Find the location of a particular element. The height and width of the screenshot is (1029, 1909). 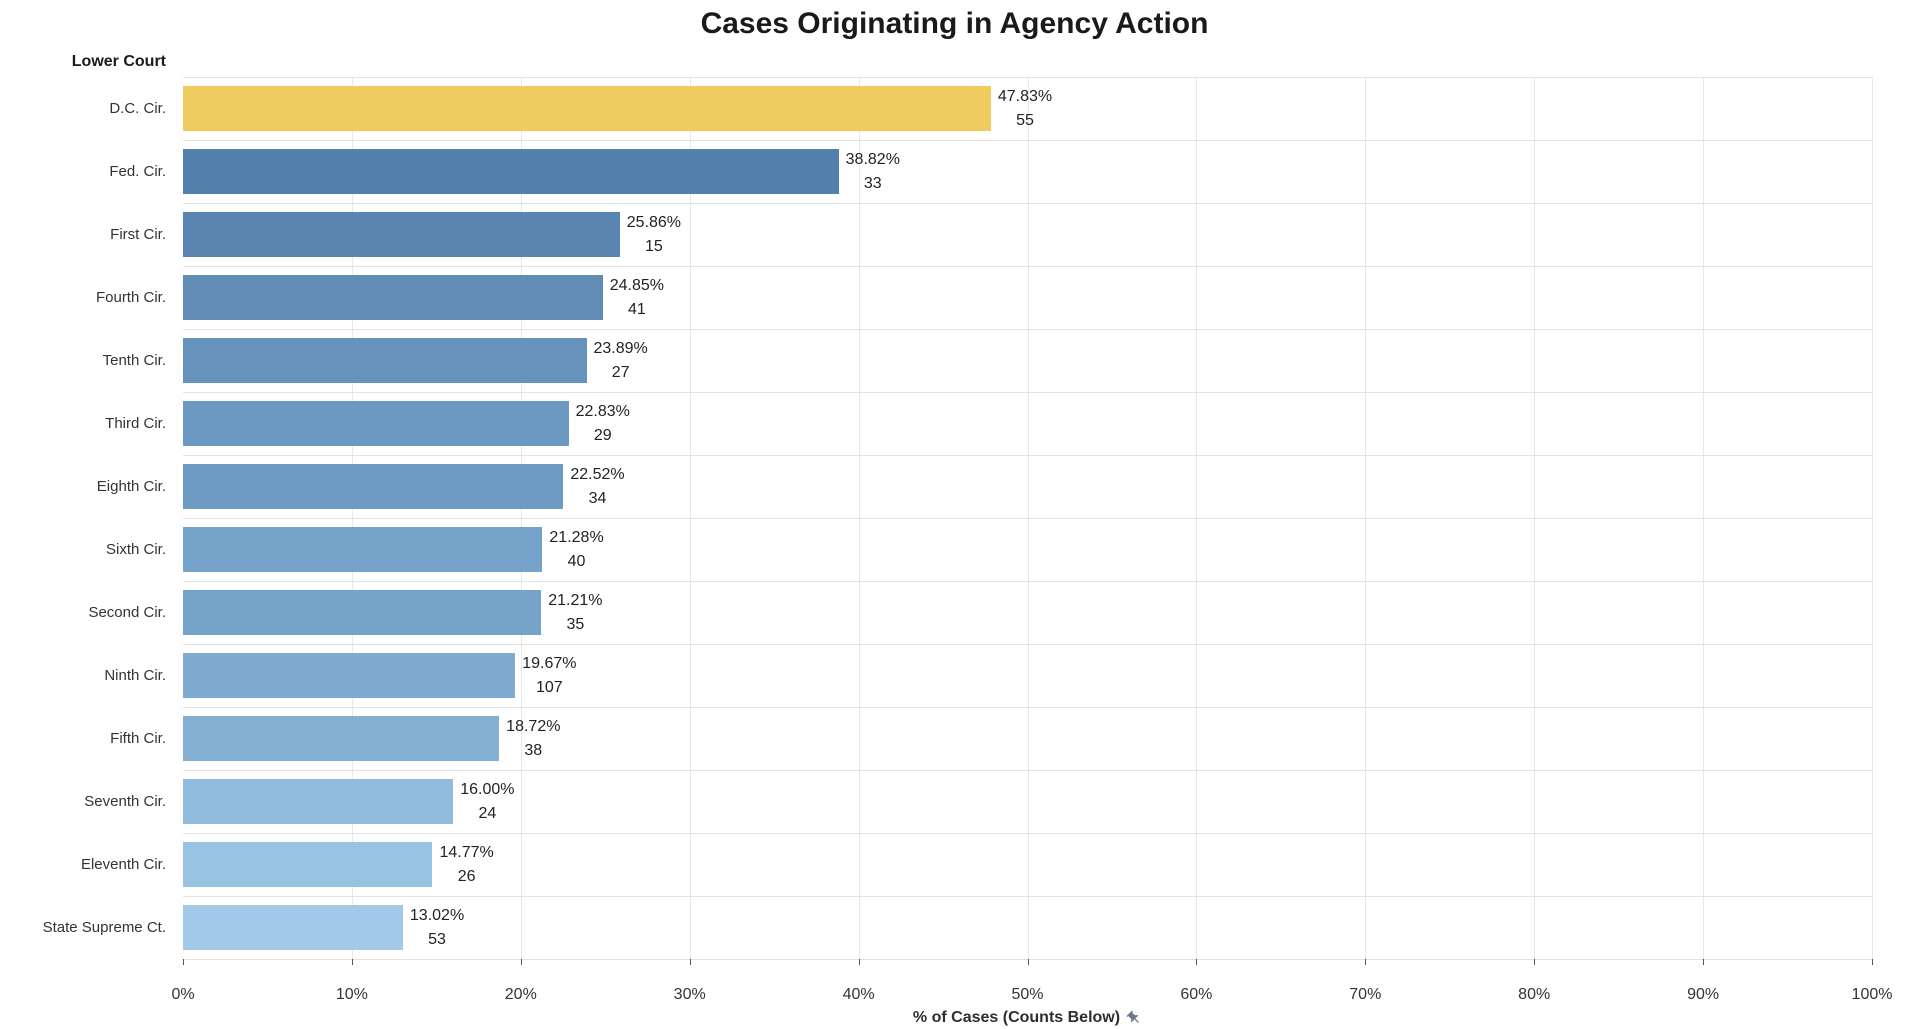

category-label-tenth-cir: Tenth Cir. is located at coordinates (134, 360).